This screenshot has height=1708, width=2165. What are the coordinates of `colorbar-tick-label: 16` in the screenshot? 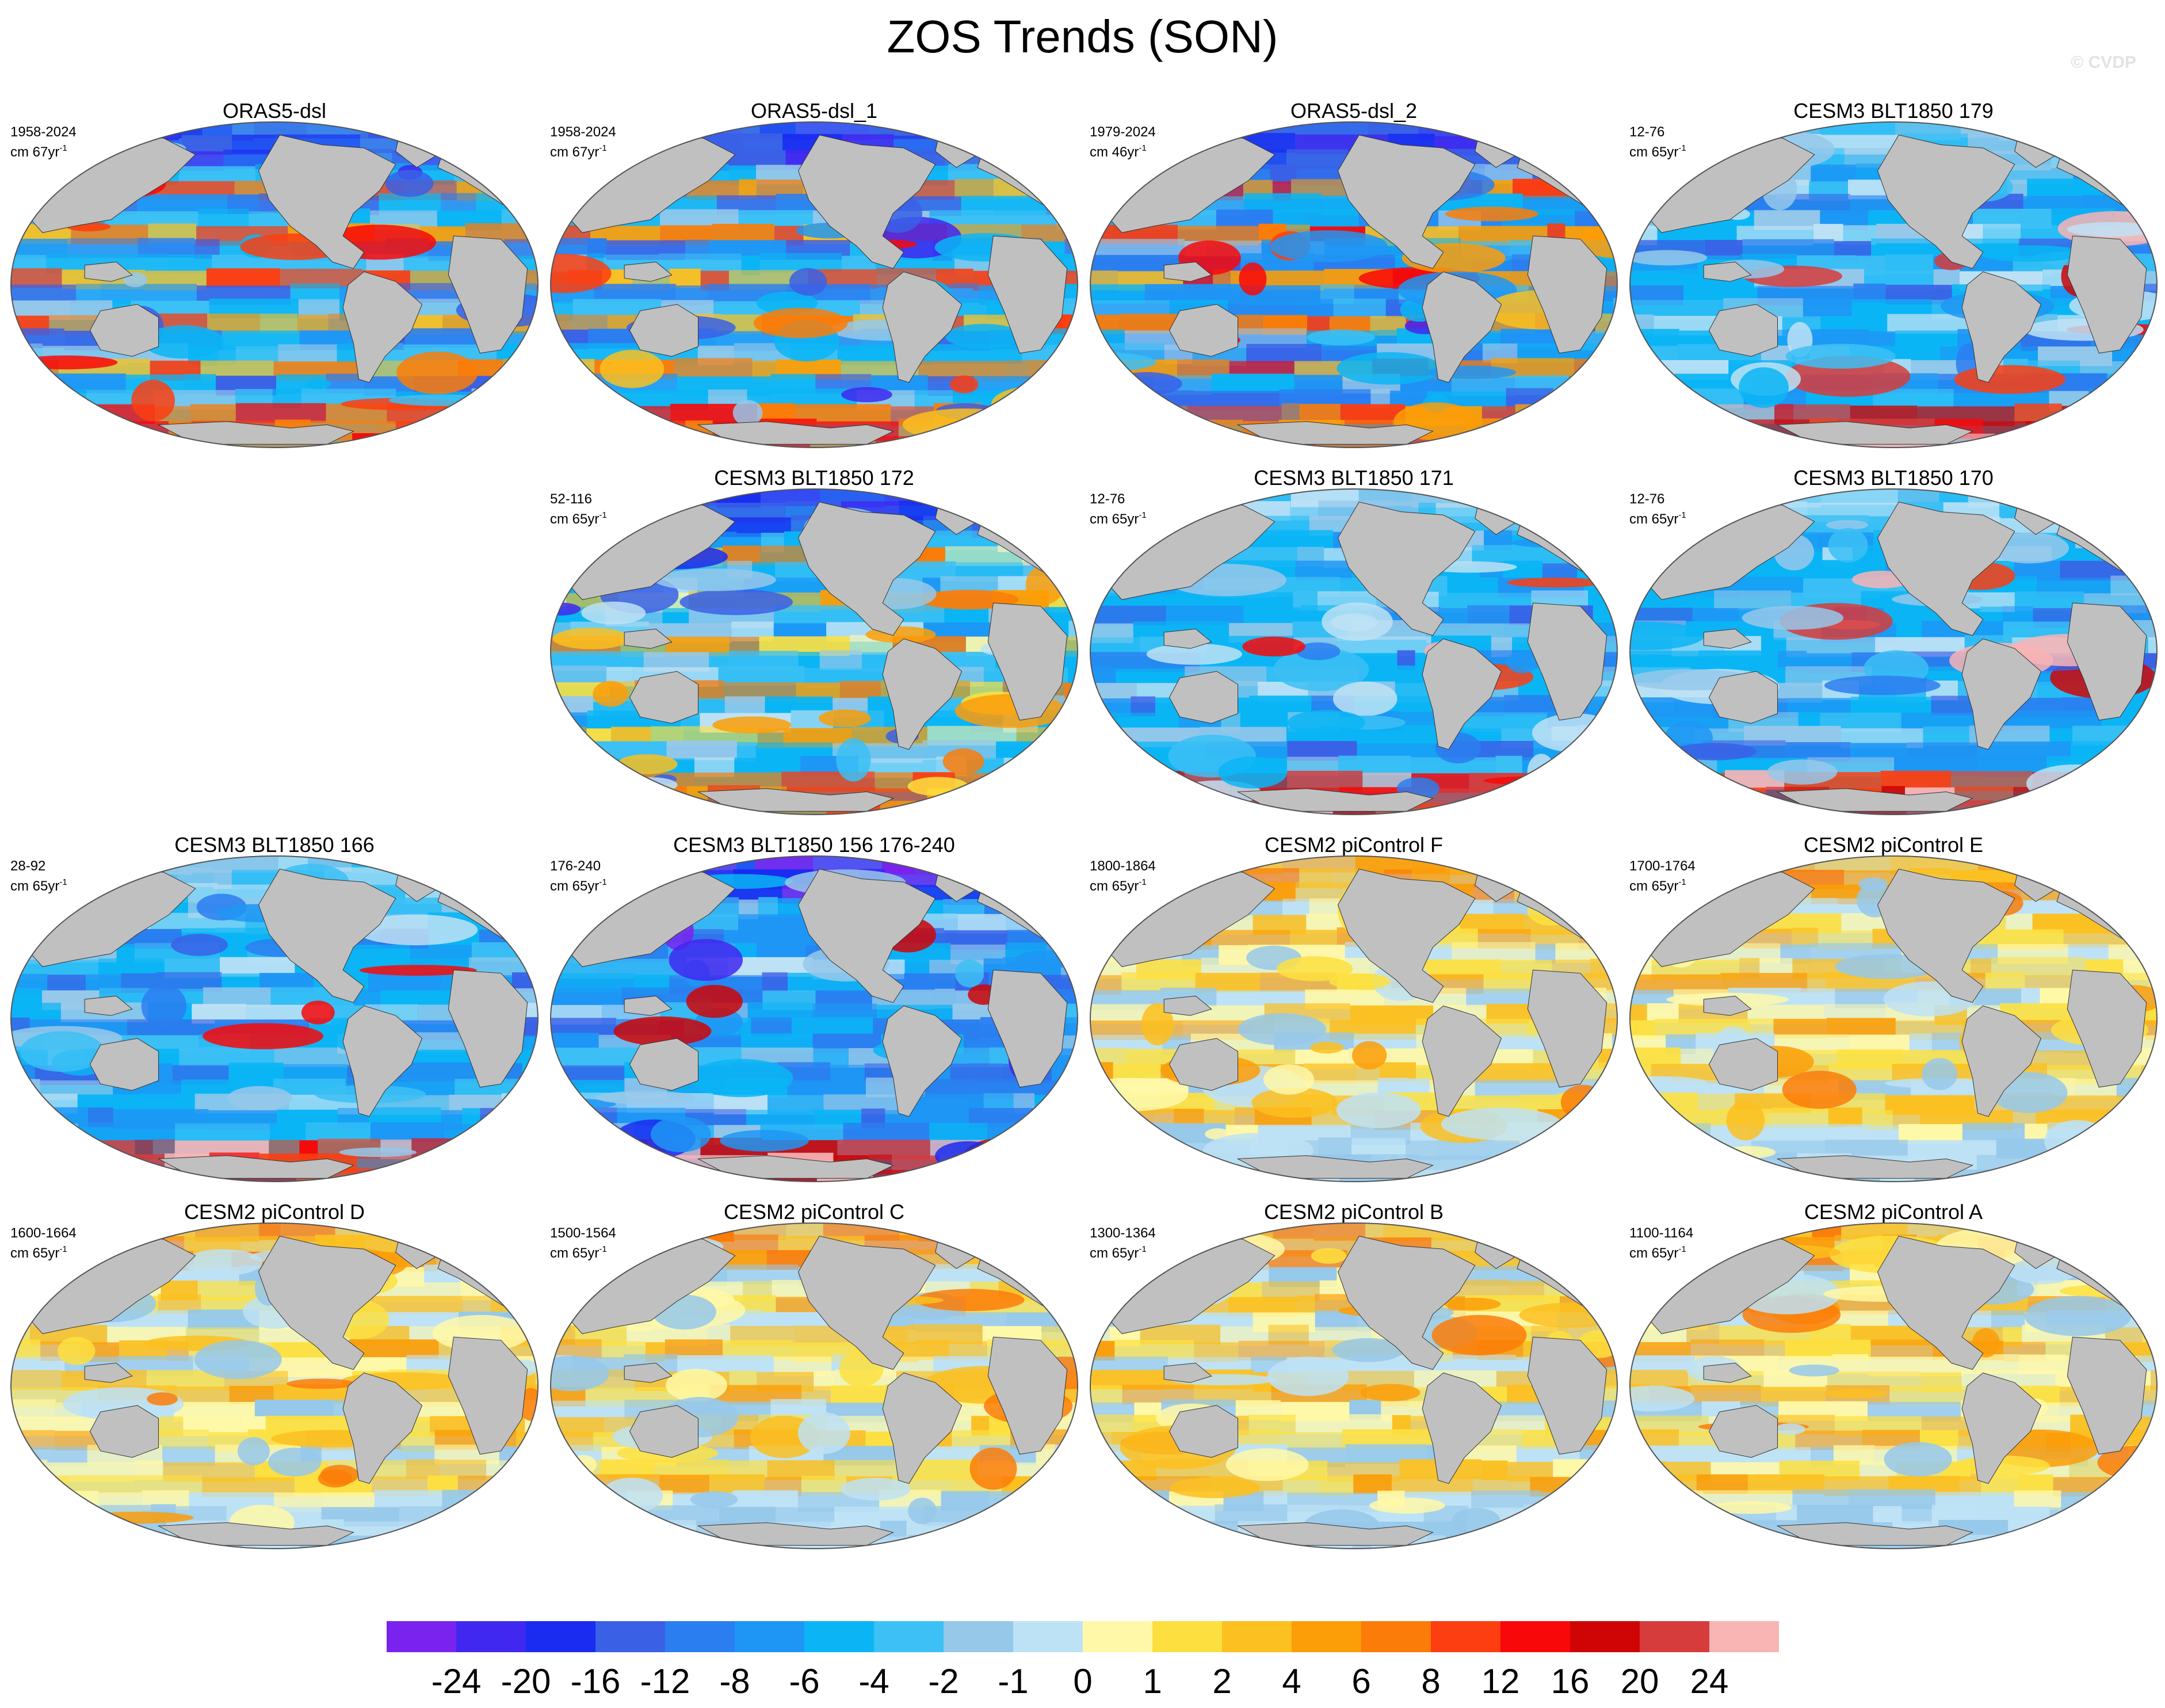 It's located at (1570, 1682).